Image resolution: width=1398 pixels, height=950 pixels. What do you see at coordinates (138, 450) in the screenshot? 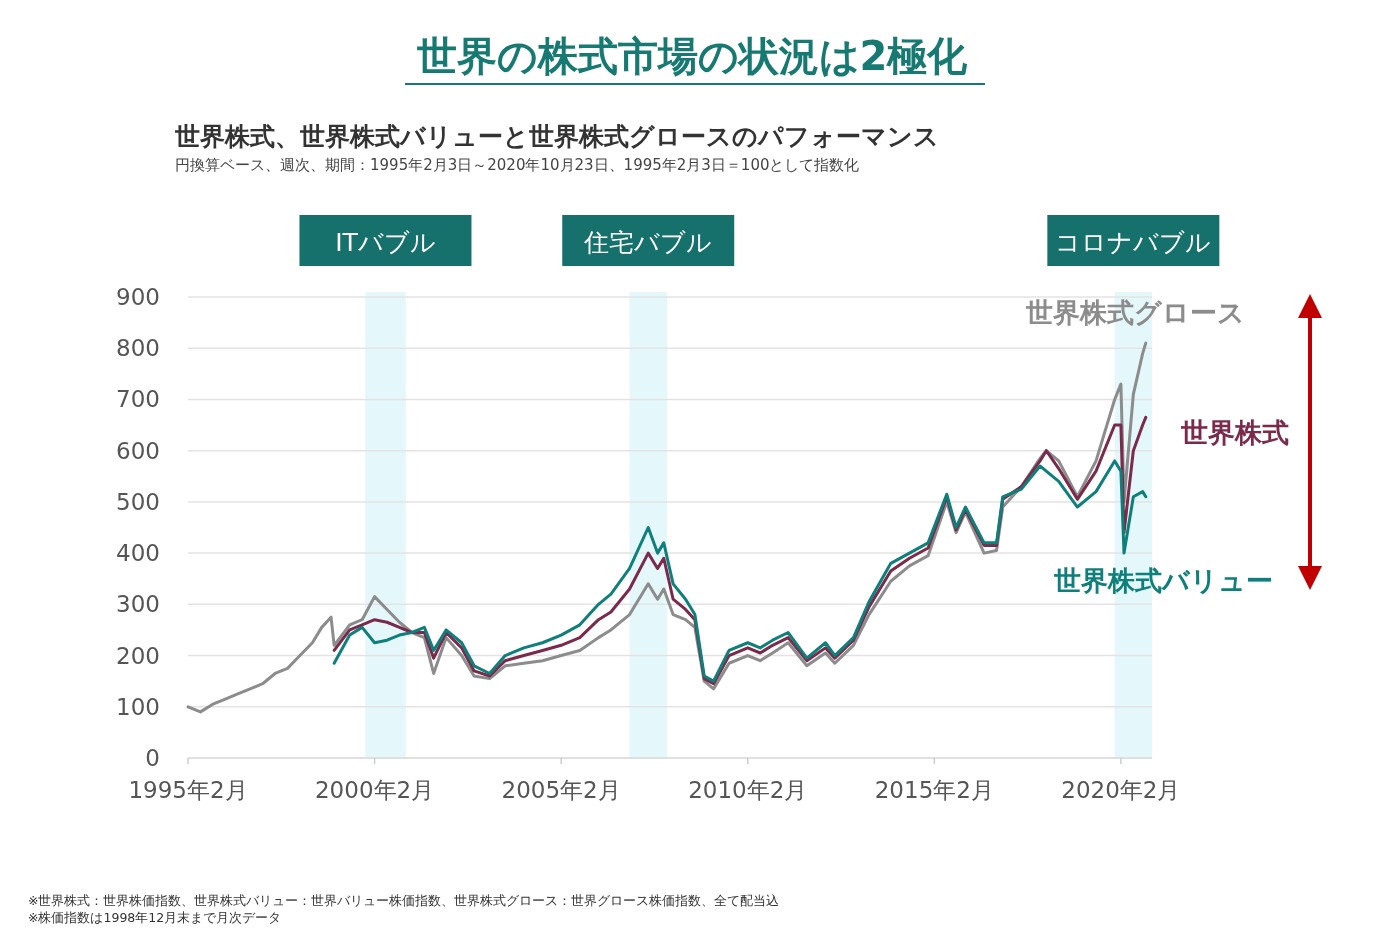
I see `y-tick-label: 600` at bounding box center [138, 450].